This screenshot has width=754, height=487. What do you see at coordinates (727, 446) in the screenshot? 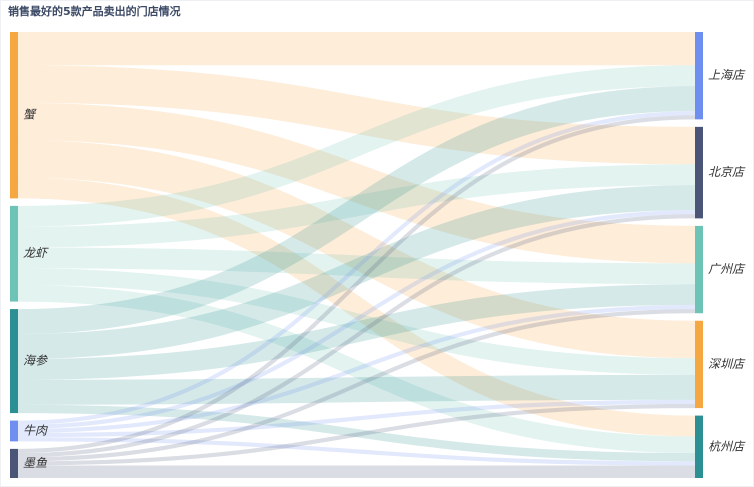
I see `node-label: 杭州店` at bounding box center [727, 446].